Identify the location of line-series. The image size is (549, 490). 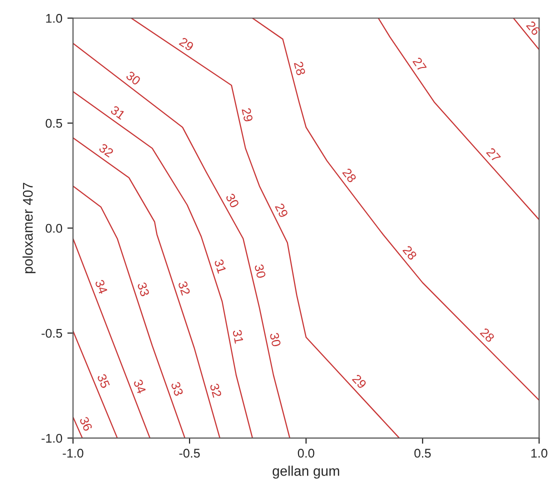
(459, 119).